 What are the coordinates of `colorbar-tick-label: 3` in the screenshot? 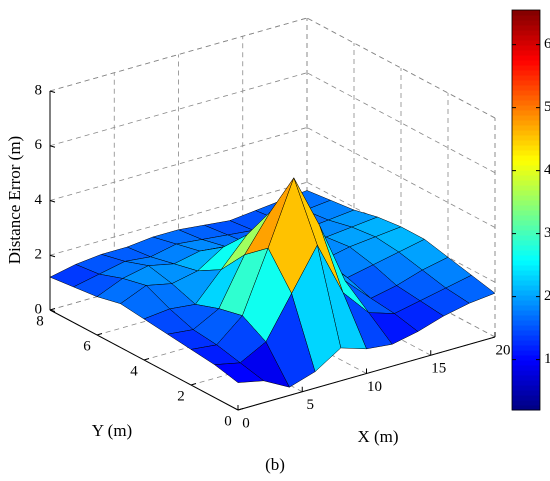 It's located at (547, 233).